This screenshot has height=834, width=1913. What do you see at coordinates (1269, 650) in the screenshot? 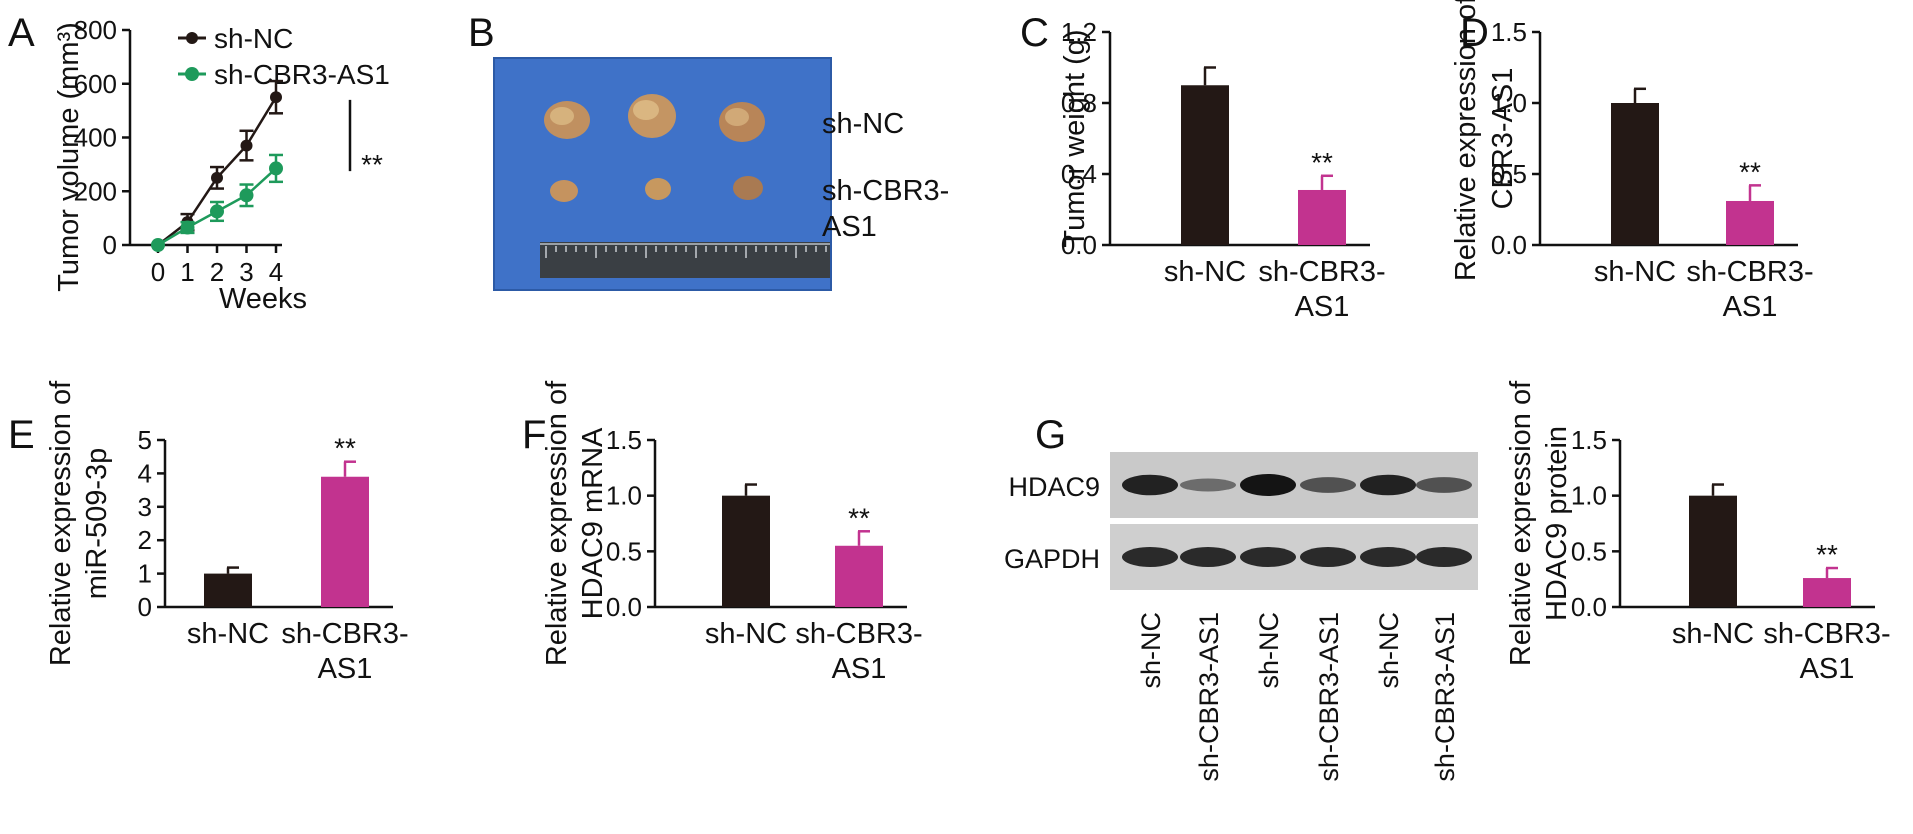
I see `lane-label: sh-NC` at bounding box center [1269, 650].